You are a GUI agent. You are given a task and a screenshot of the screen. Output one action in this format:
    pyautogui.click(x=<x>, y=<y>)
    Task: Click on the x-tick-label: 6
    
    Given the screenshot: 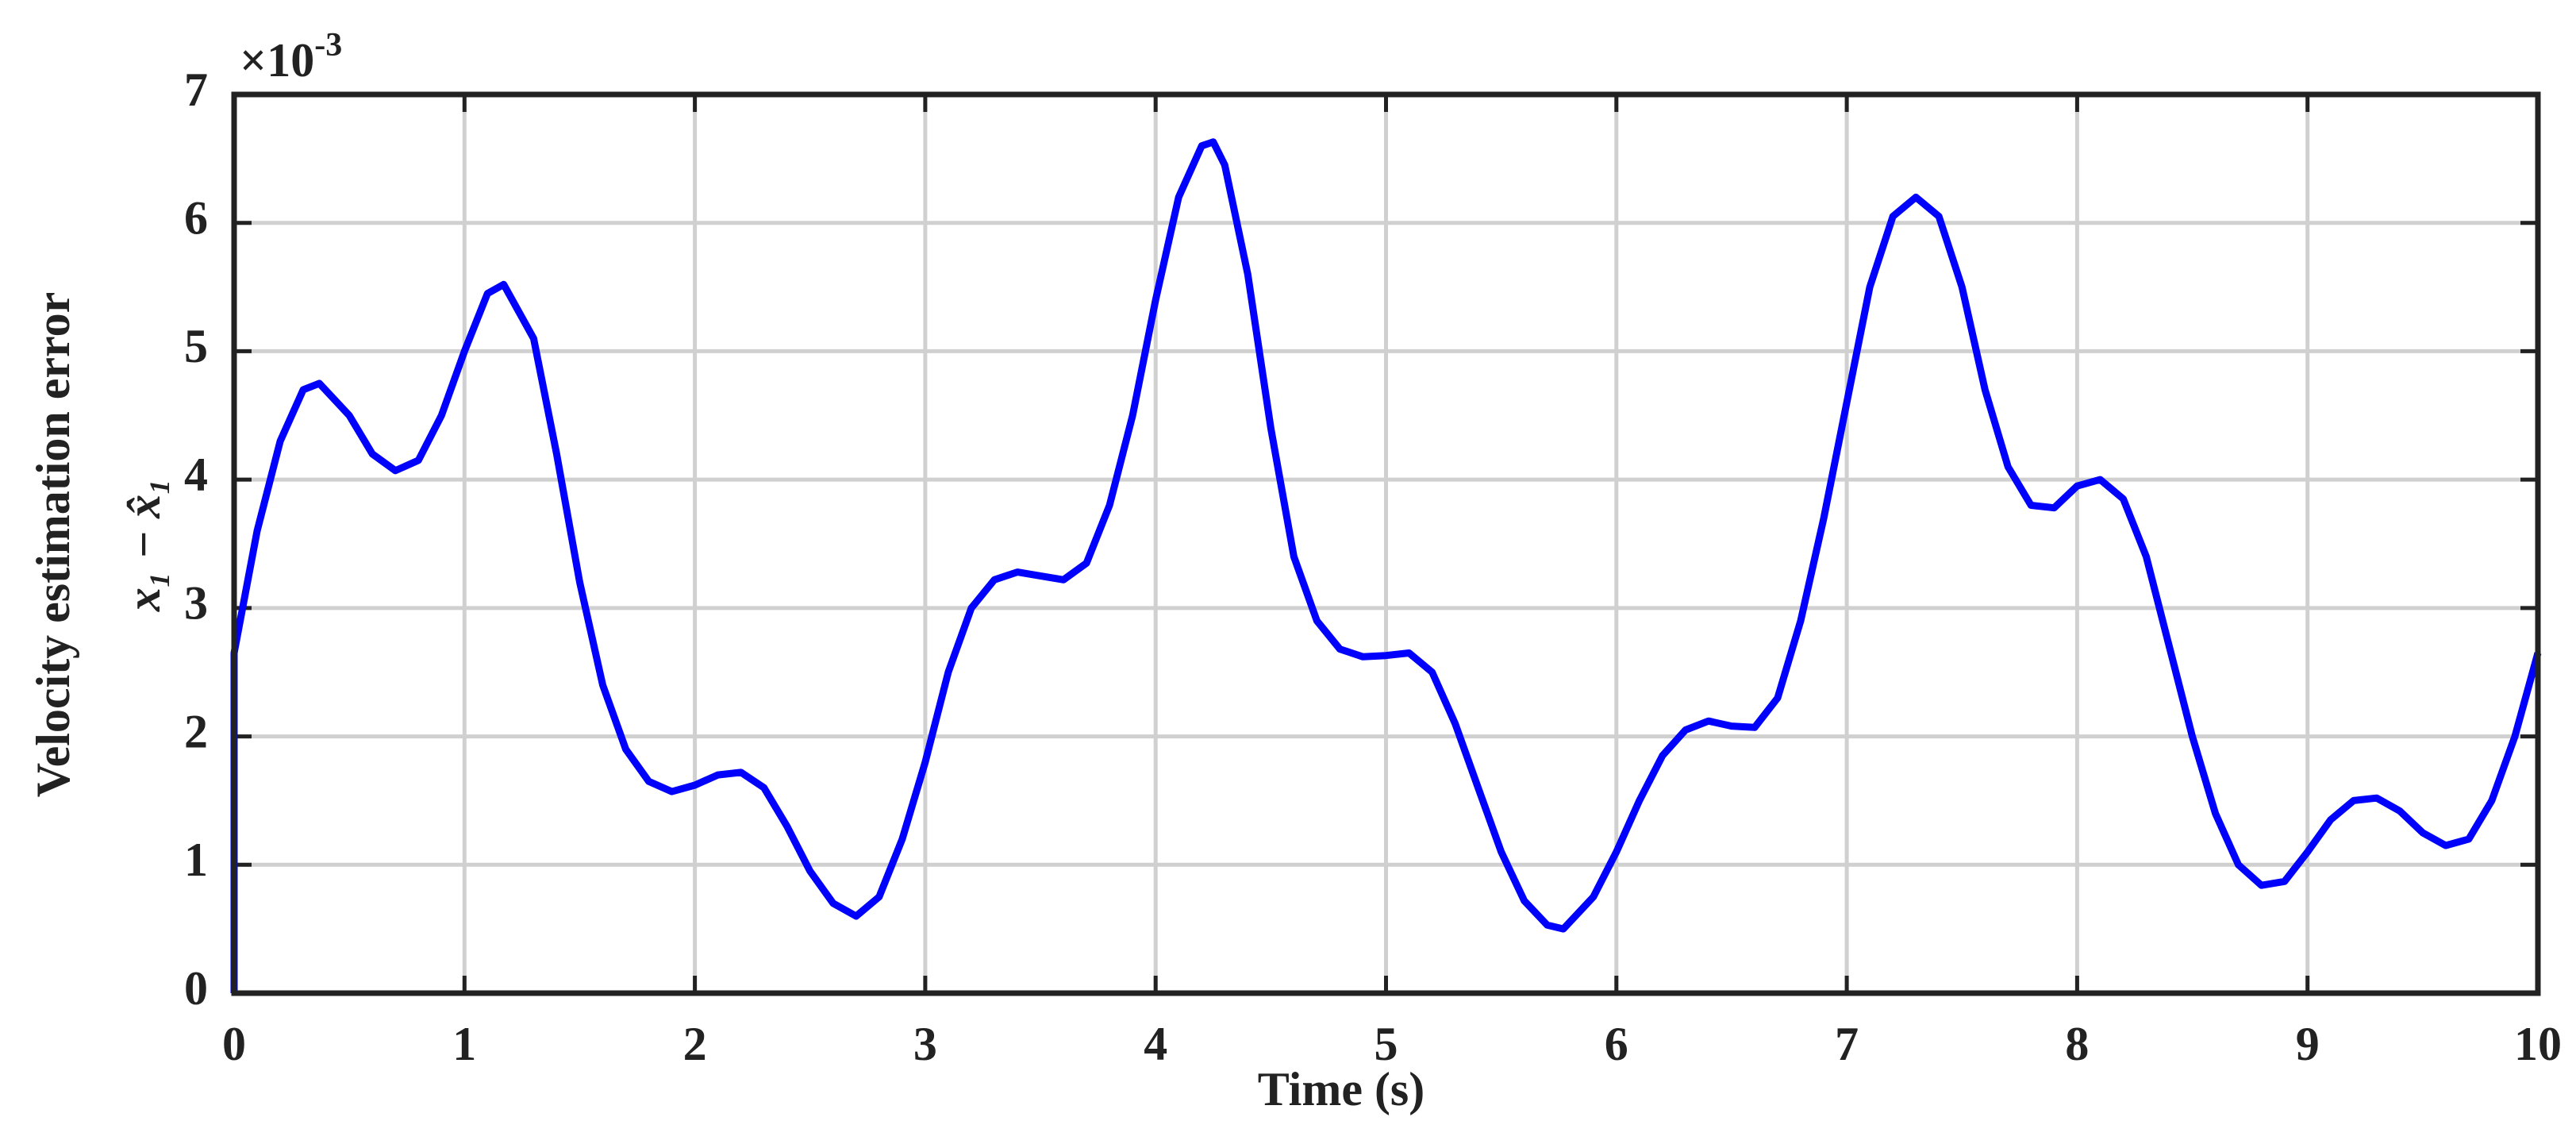 What is the action you would take?
    pyautogui.click(x=1616, y=1044)
    